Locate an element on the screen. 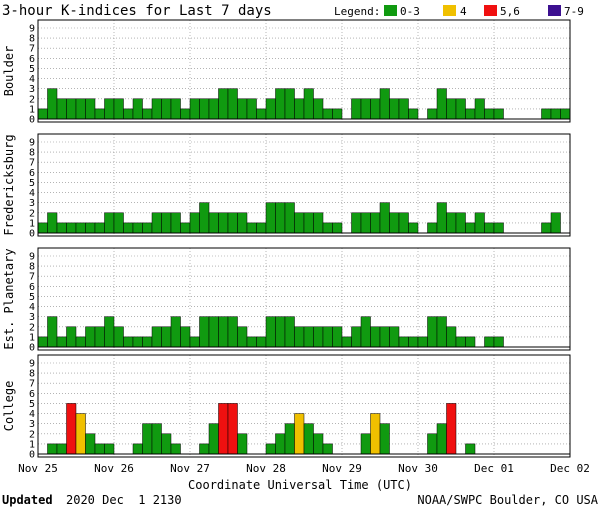 Image resolution: width=600 pixels, height=510 pixels. legend-text-5-6: 5,6 is located at coordinates (510, 11).